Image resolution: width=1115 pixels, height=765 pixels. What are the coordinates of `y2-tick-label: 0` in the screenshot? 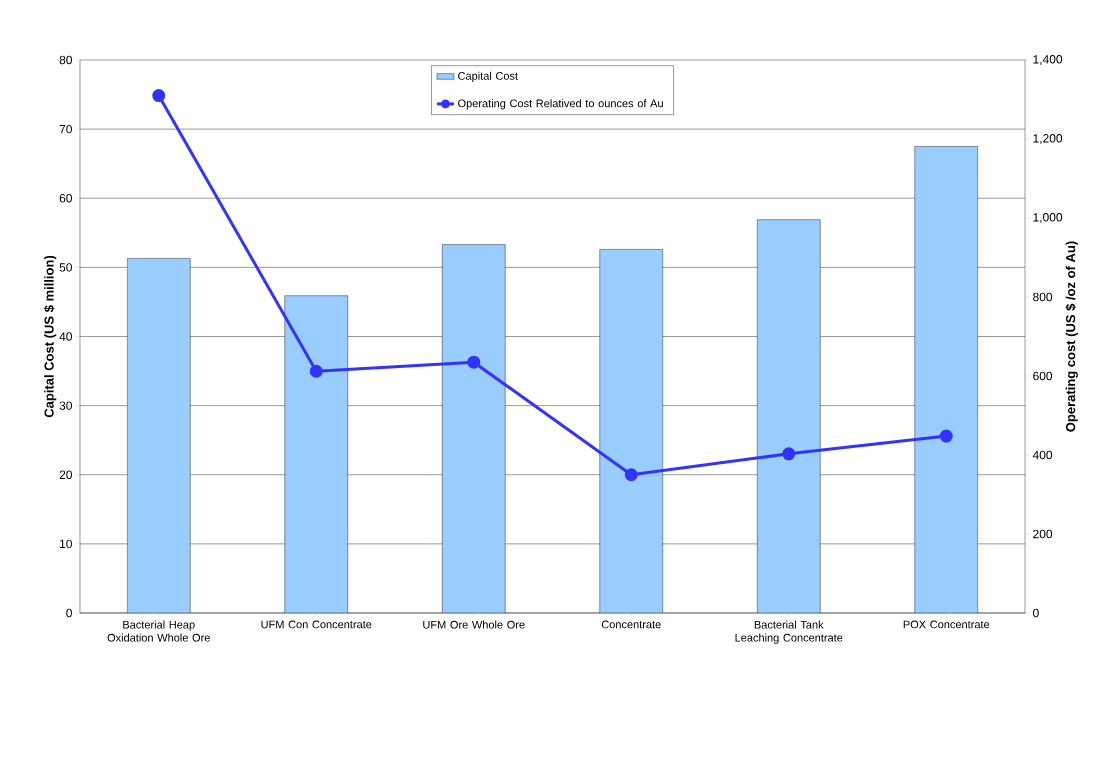 It's located at (1036, 613).